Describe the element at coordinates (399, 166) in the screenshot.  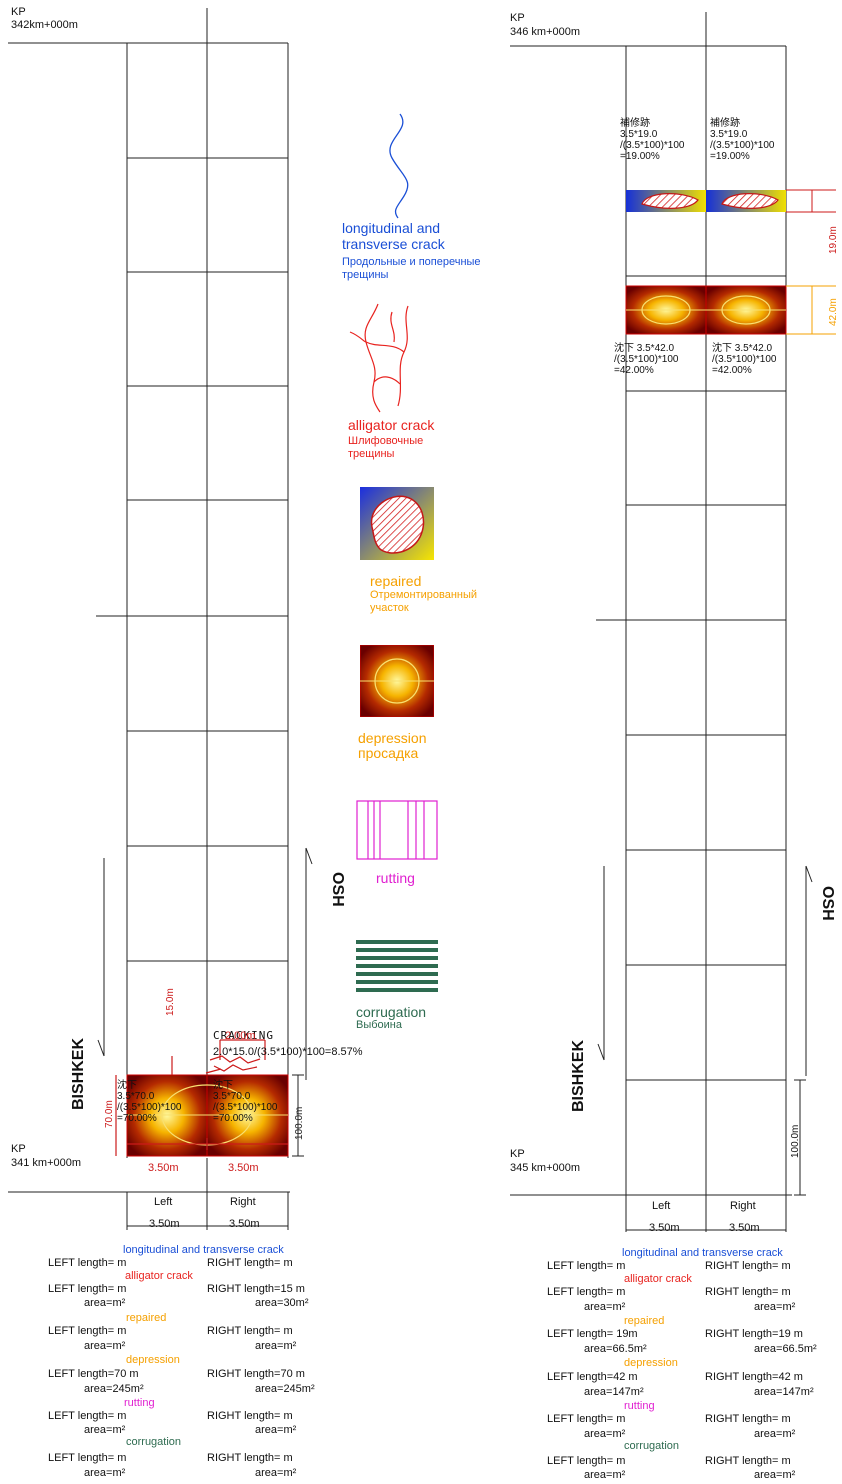
I see `longitudinal-crack-icon` at that location.